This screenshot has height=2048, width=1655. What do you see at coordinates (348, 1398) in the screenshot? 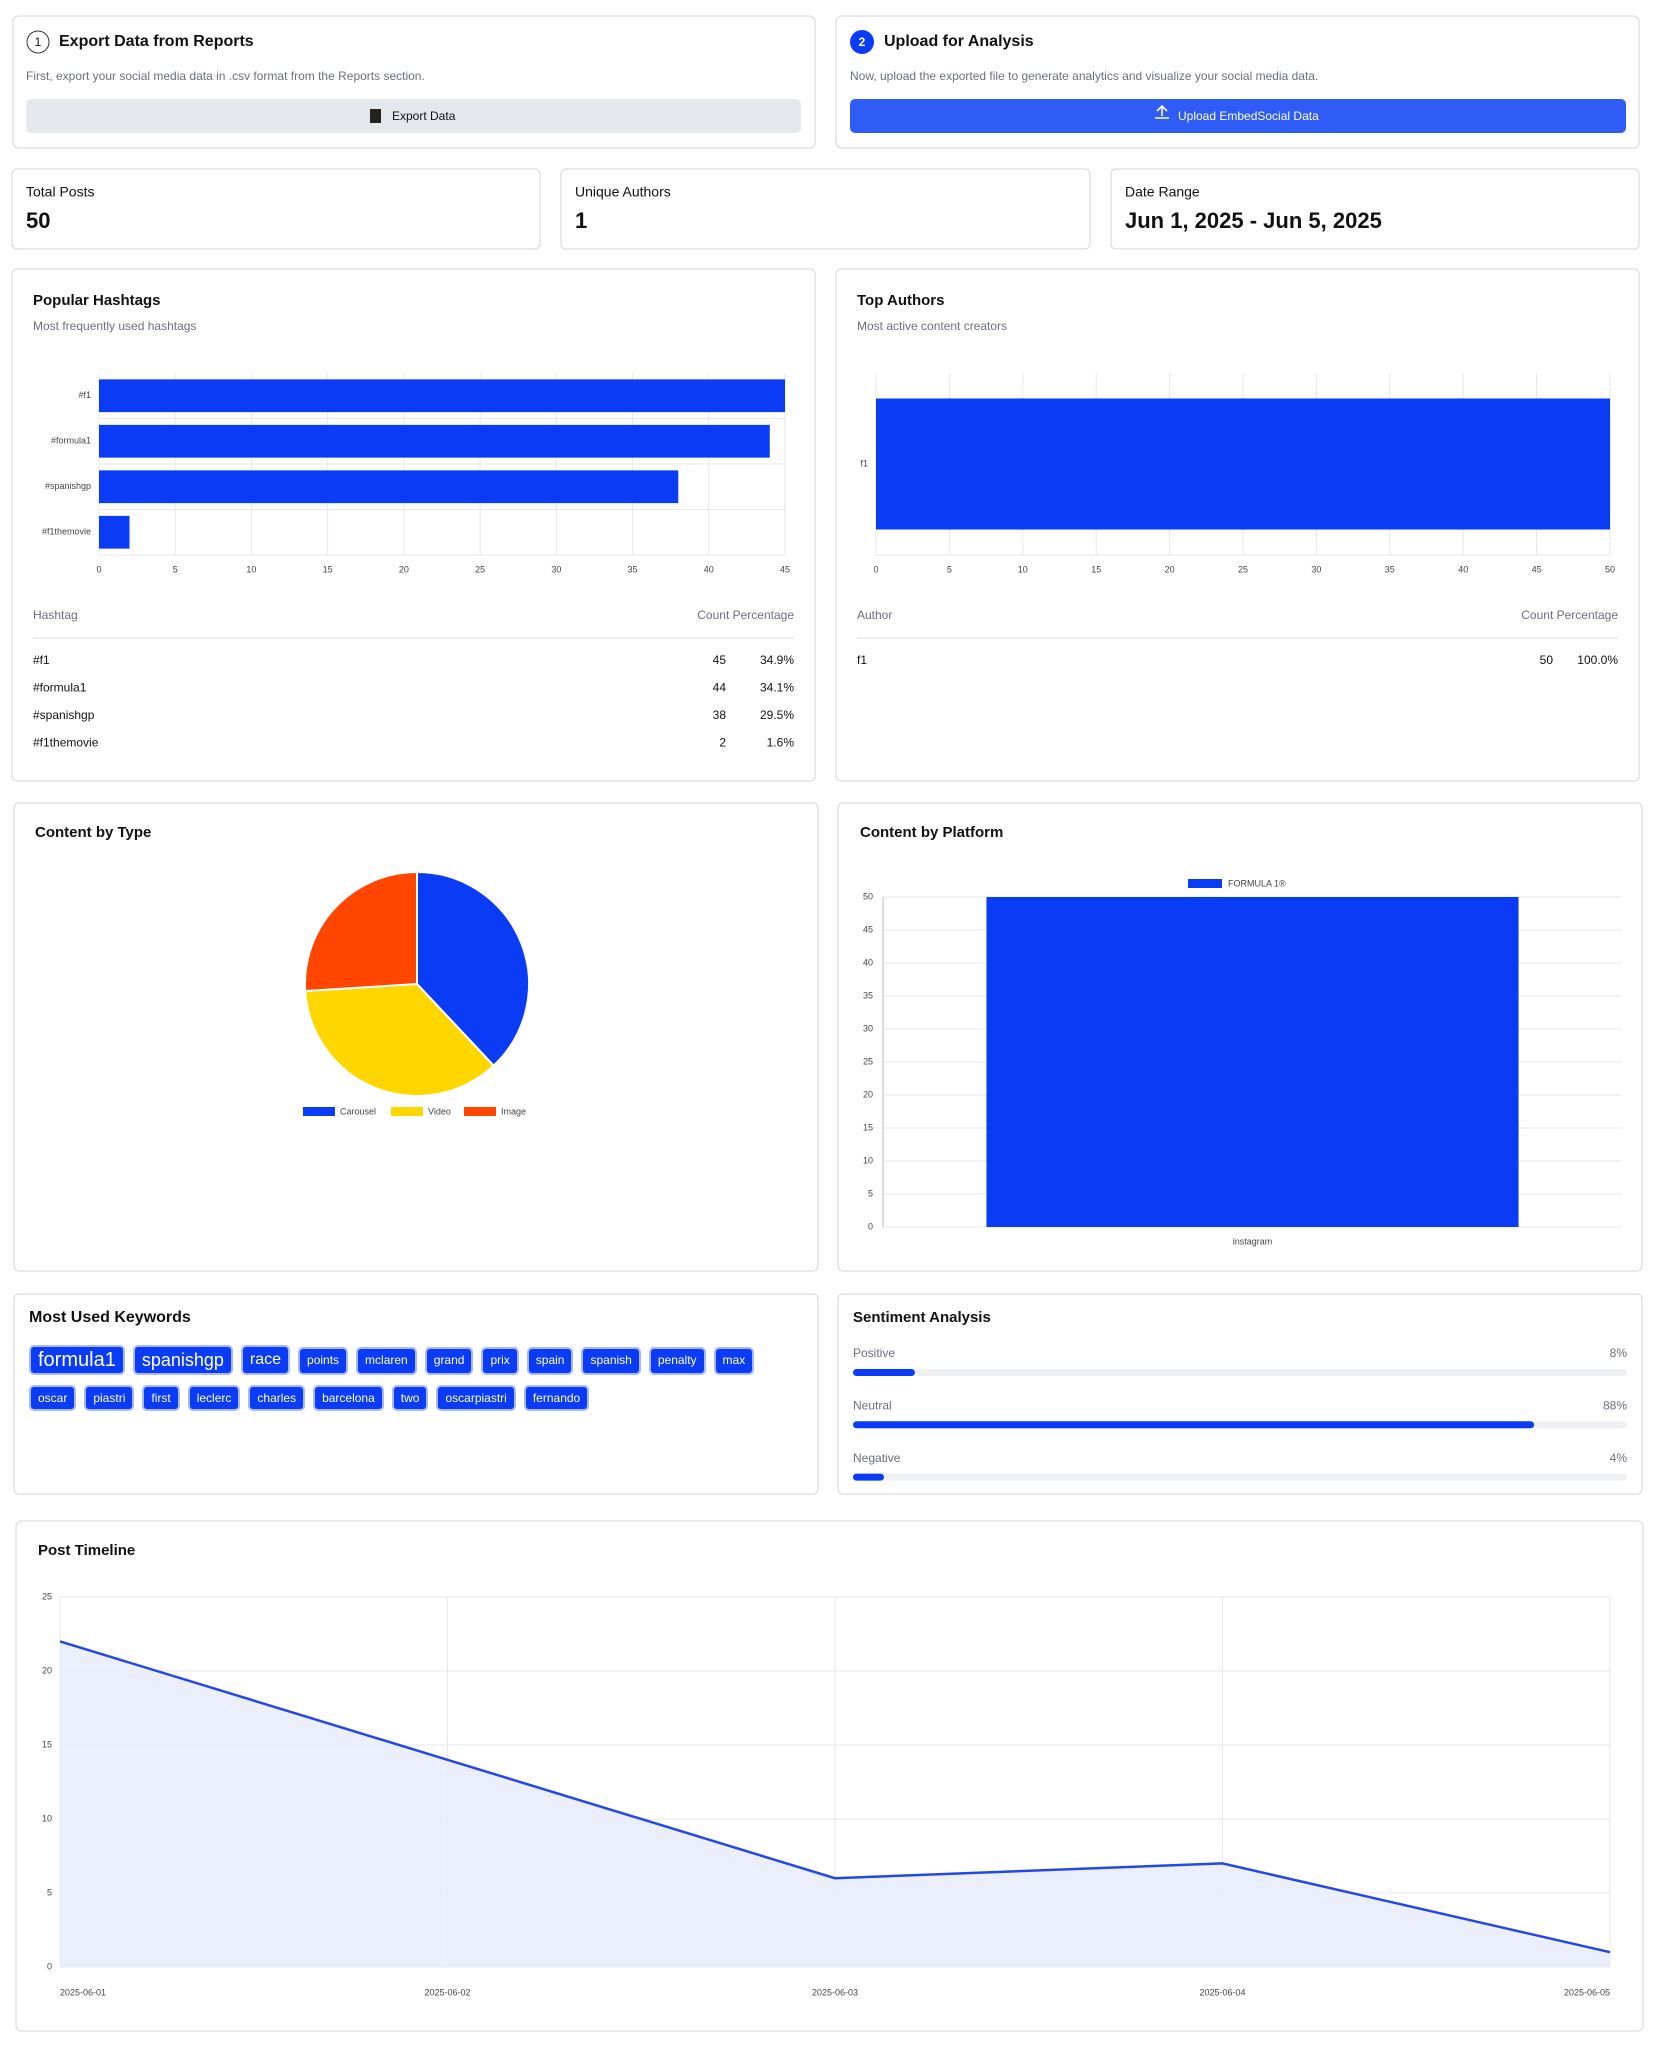
I see `keyword-chip: barcelona` at bounding box center [348, 1398].